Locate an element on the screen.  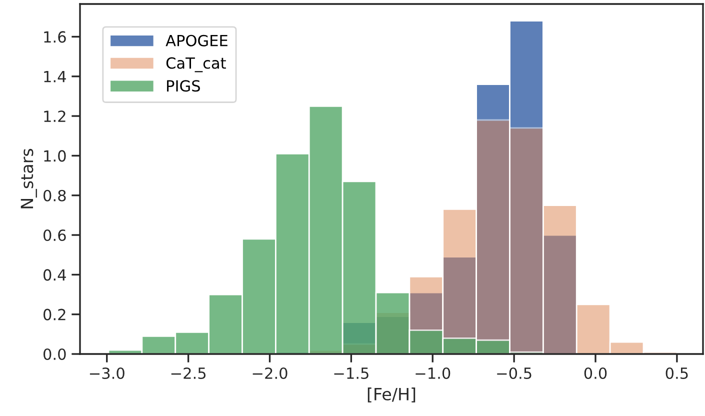
legend-label: PIGS is located at coordinates (183, 86).